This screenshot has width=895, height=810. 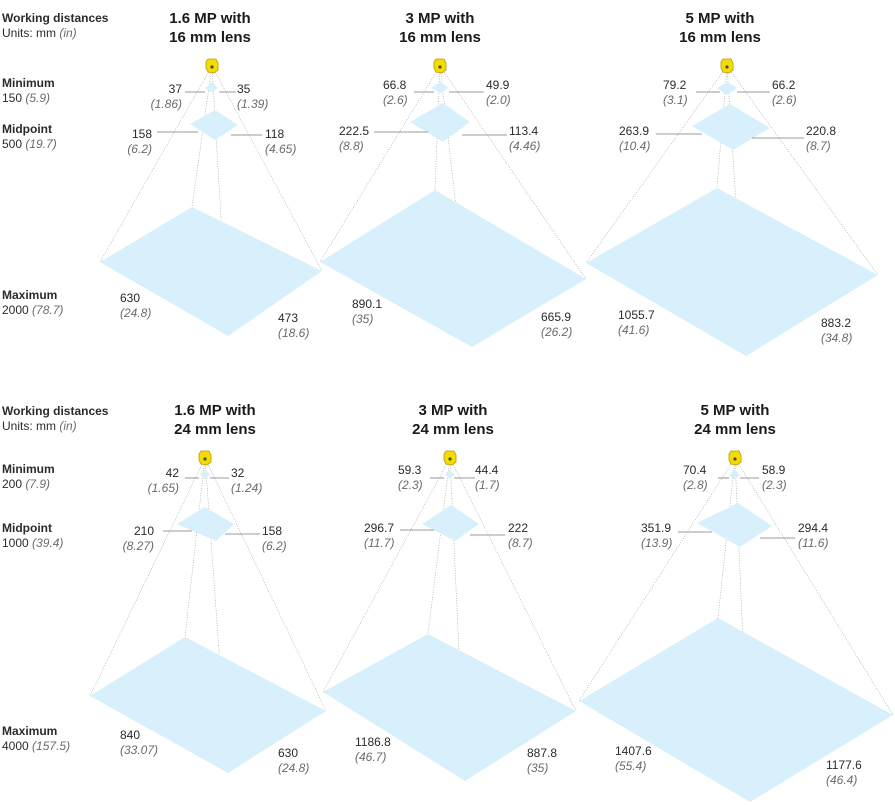 I want to click on min-height-label: 32 (1.24), so click(x=247, y=480).